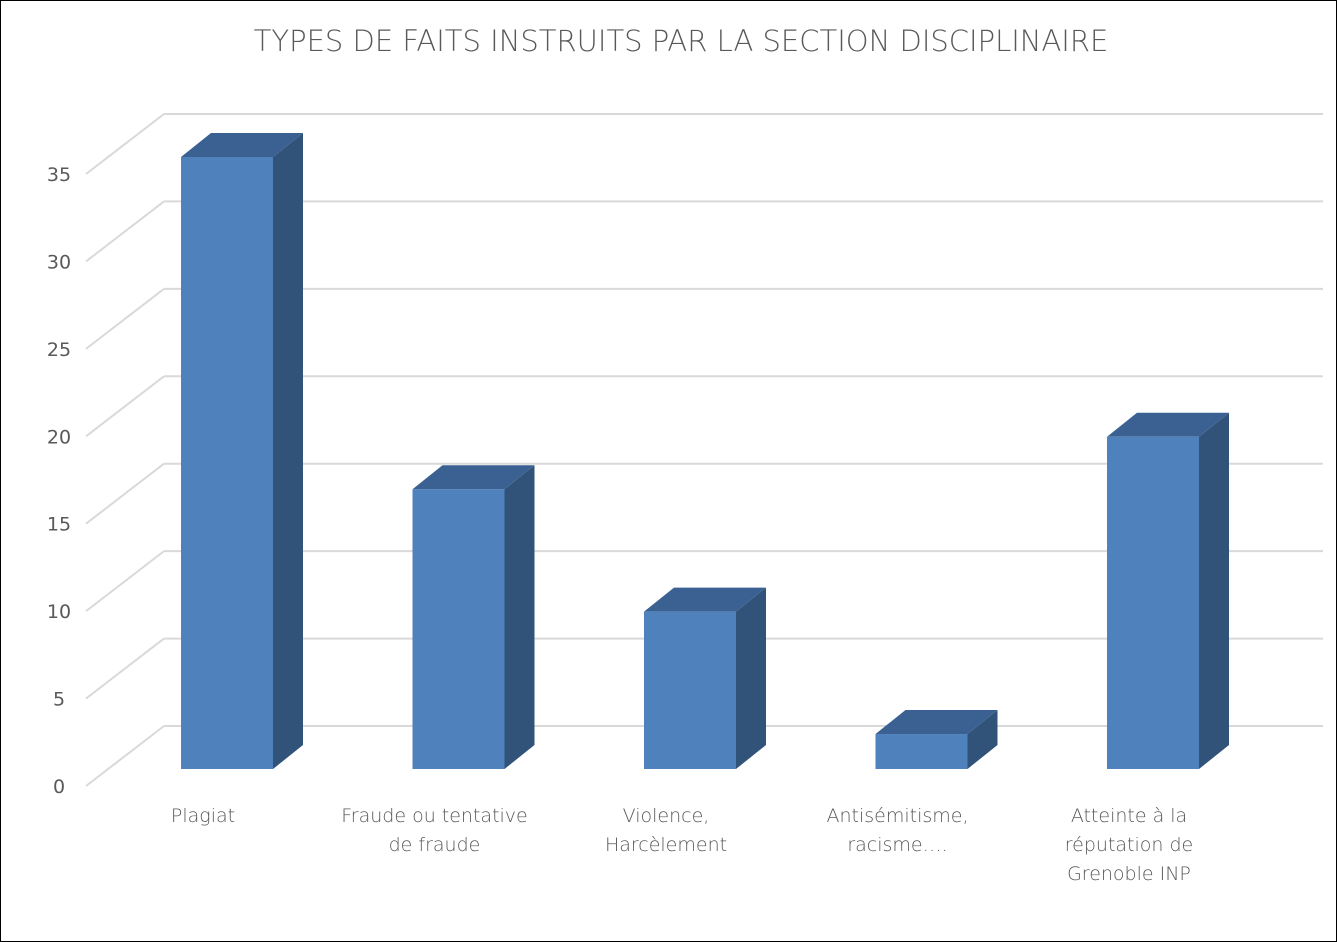 Image resolution: width=1337 pixels, height=942 pixels. I want to click on x-tick-label: Violence, Harcèlement, so click(666, 830).